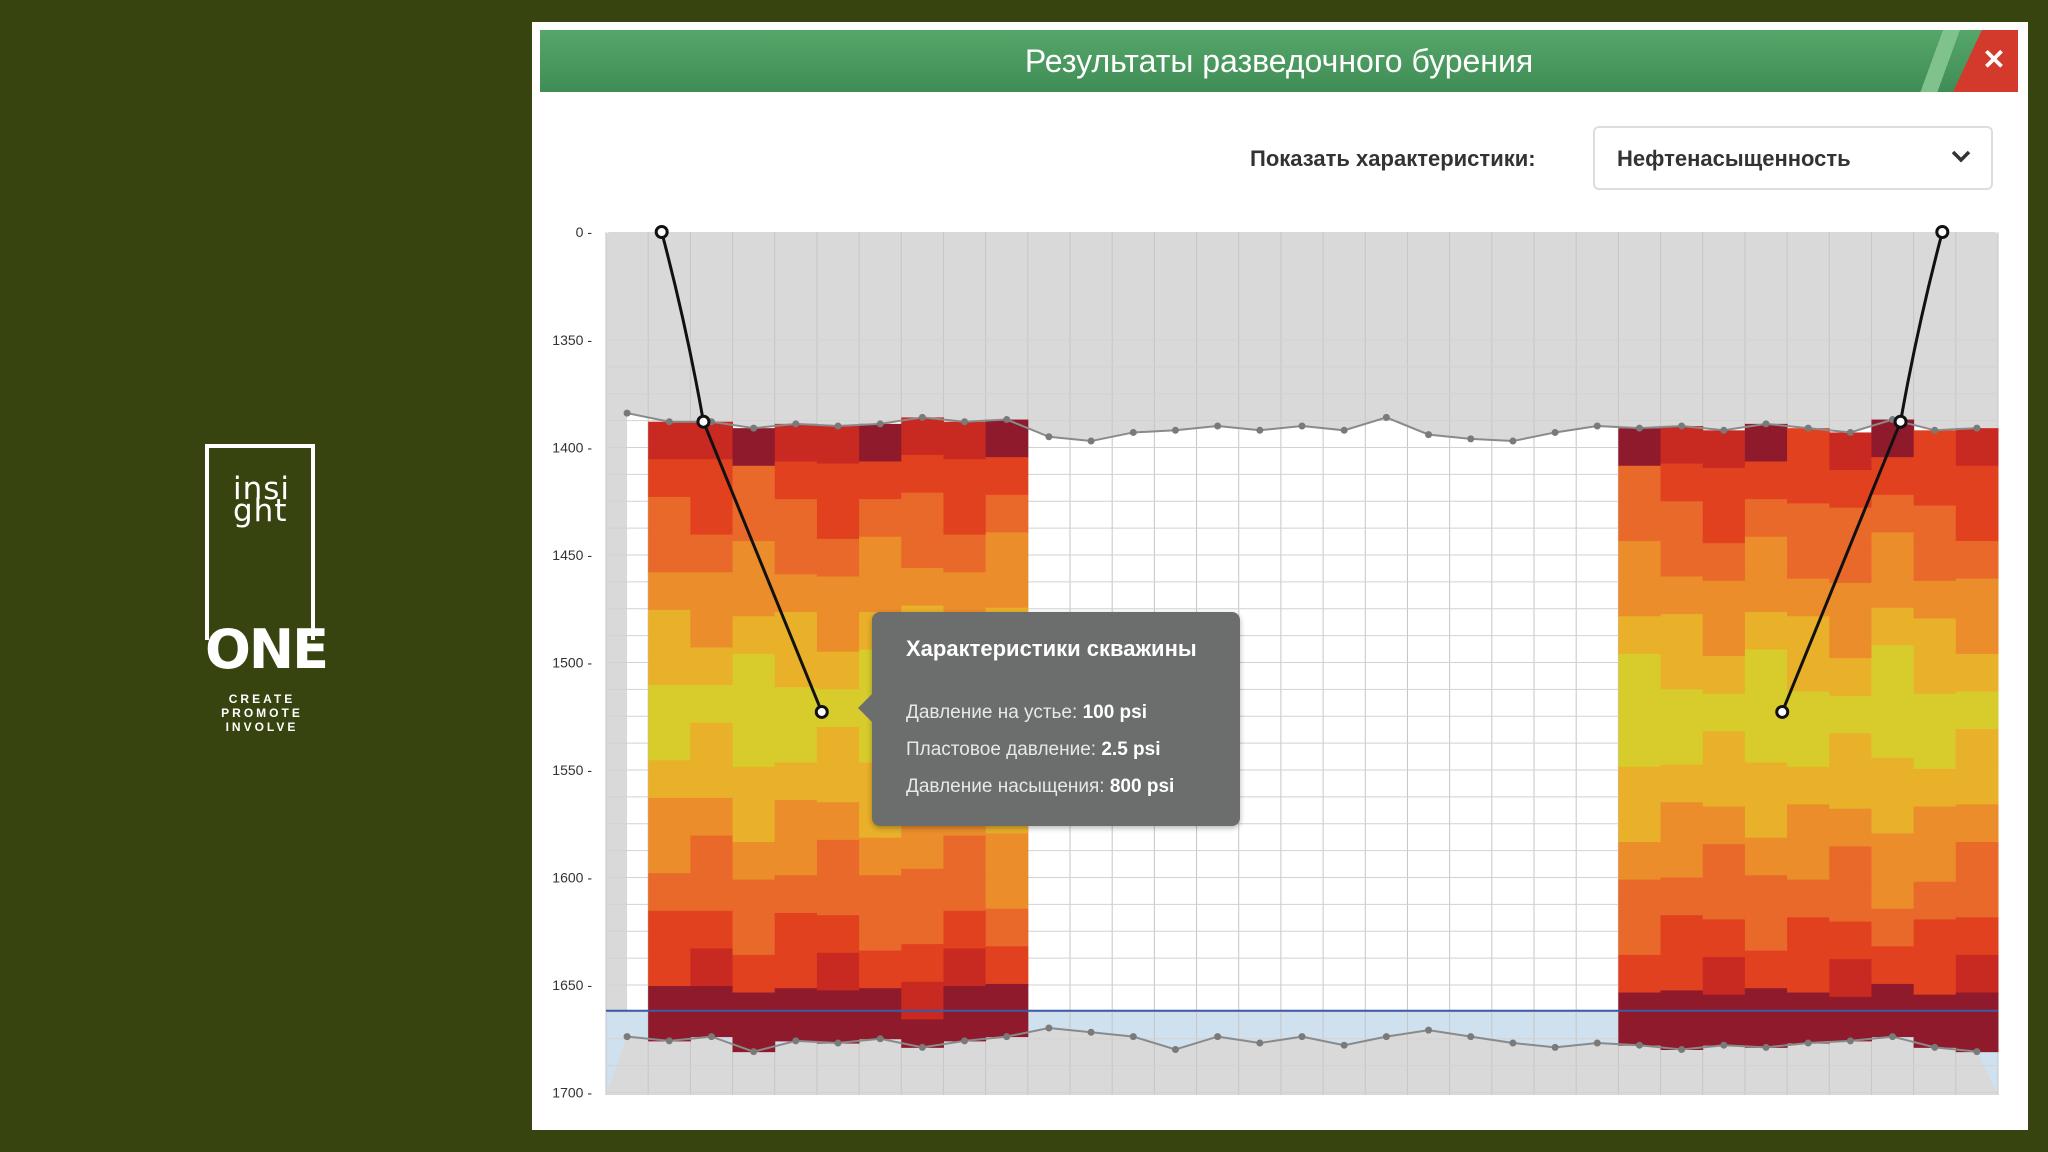  What do you see at coordinates (572, 1093) in the screenshot?
I see `y-tick-label: 1700 -` at bounding box center [572, 1093].